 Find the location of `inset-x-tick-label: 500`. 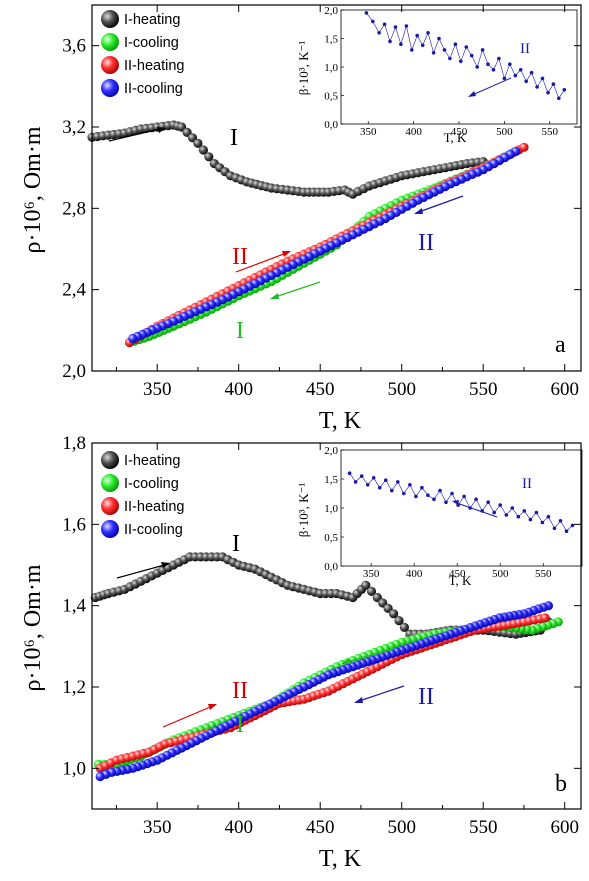

inset-x-tick-label: 500 is located at coordinates (504, 132).